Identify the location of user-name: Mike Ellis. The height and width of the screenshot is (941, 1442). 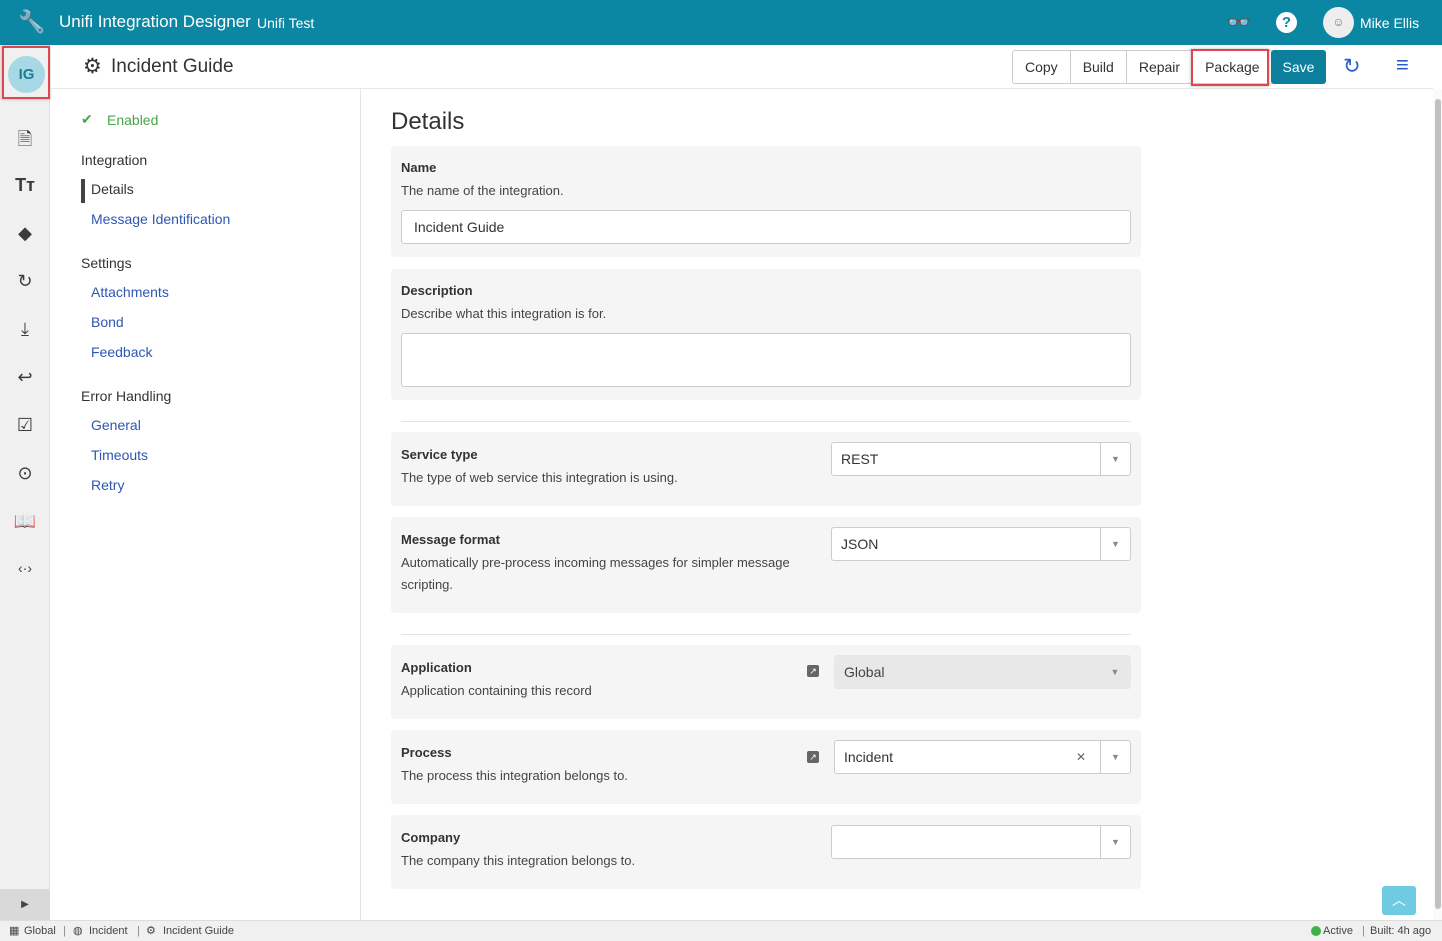
(1390, 23).